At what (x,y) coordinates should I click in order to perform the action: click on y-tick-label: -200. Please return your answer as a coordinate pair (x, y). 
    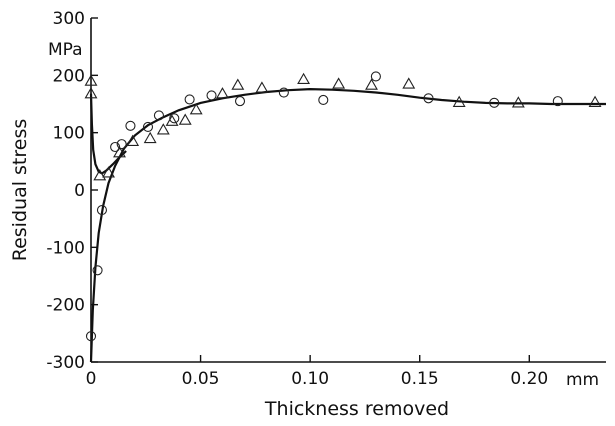
    Looking at the image, I should click on (65, 306).